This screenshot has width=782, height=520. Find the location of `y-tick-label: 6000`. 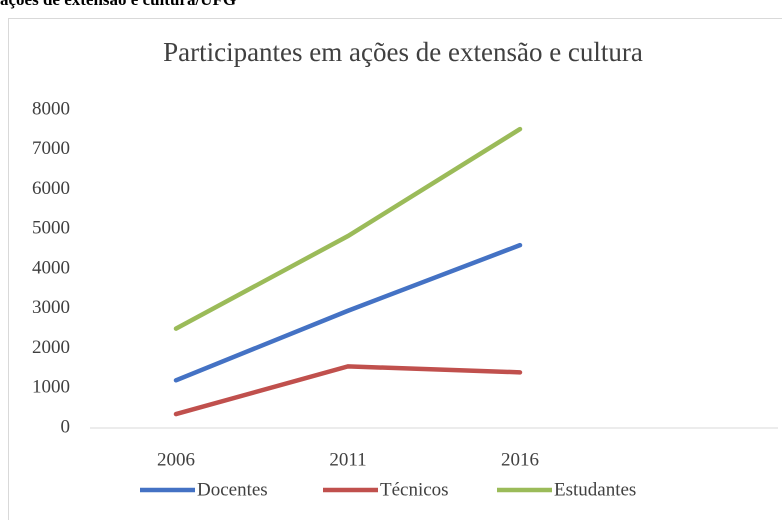

y-tick-label: 6000 is located at coordinates (51, 188).